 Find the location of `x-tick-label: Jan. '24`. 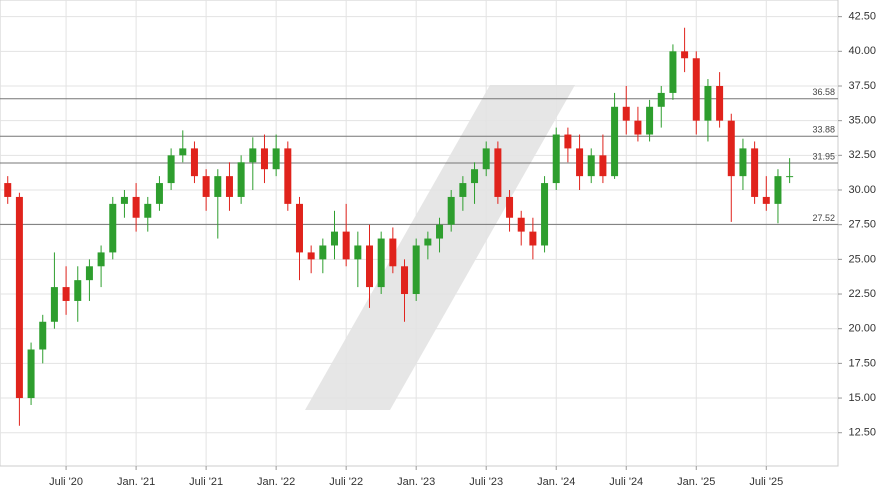

x-tick-label: Jan. '24 is located at coordinates (556, 482).